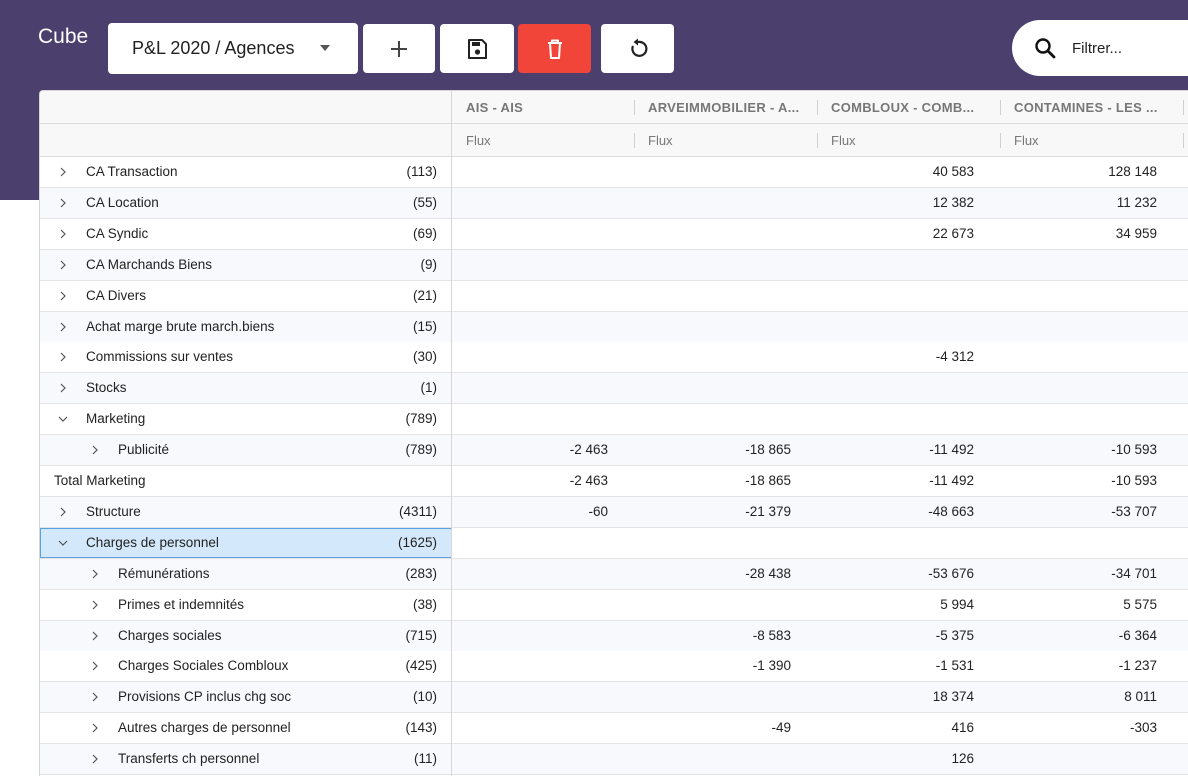 This screenshot has height=776, width=1188. Describe the element at coordinates (954, 357) in the screenshot. I see `value-cell: -4 312` at that location.